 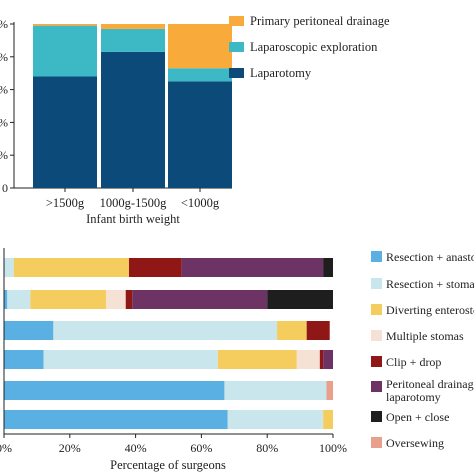 What do you see at coordinates (425, 336) in the screenshot?
I see `legend-label: Multiple stomas` at bounding box center [425, 336].